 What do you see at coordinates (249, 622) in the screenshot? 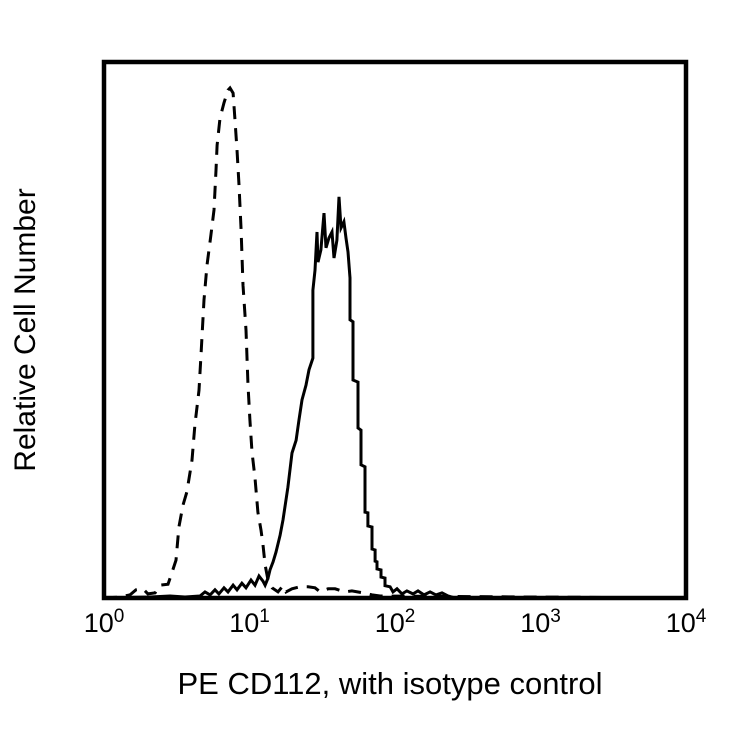
I see `x-tick-label-10e1: 10¹` at bounding box center [249, 622].